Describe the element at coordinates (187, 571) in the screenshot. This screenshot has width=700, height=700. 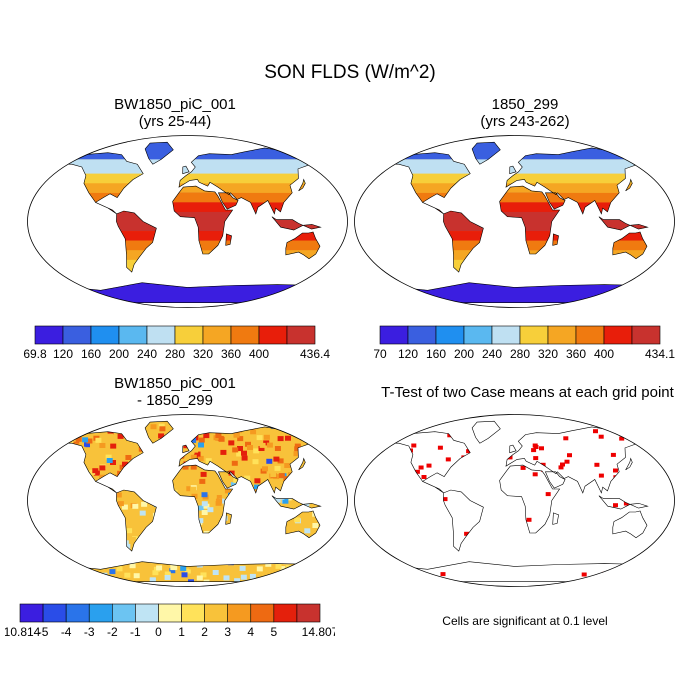
I see `coastline-antarctica` at that location.